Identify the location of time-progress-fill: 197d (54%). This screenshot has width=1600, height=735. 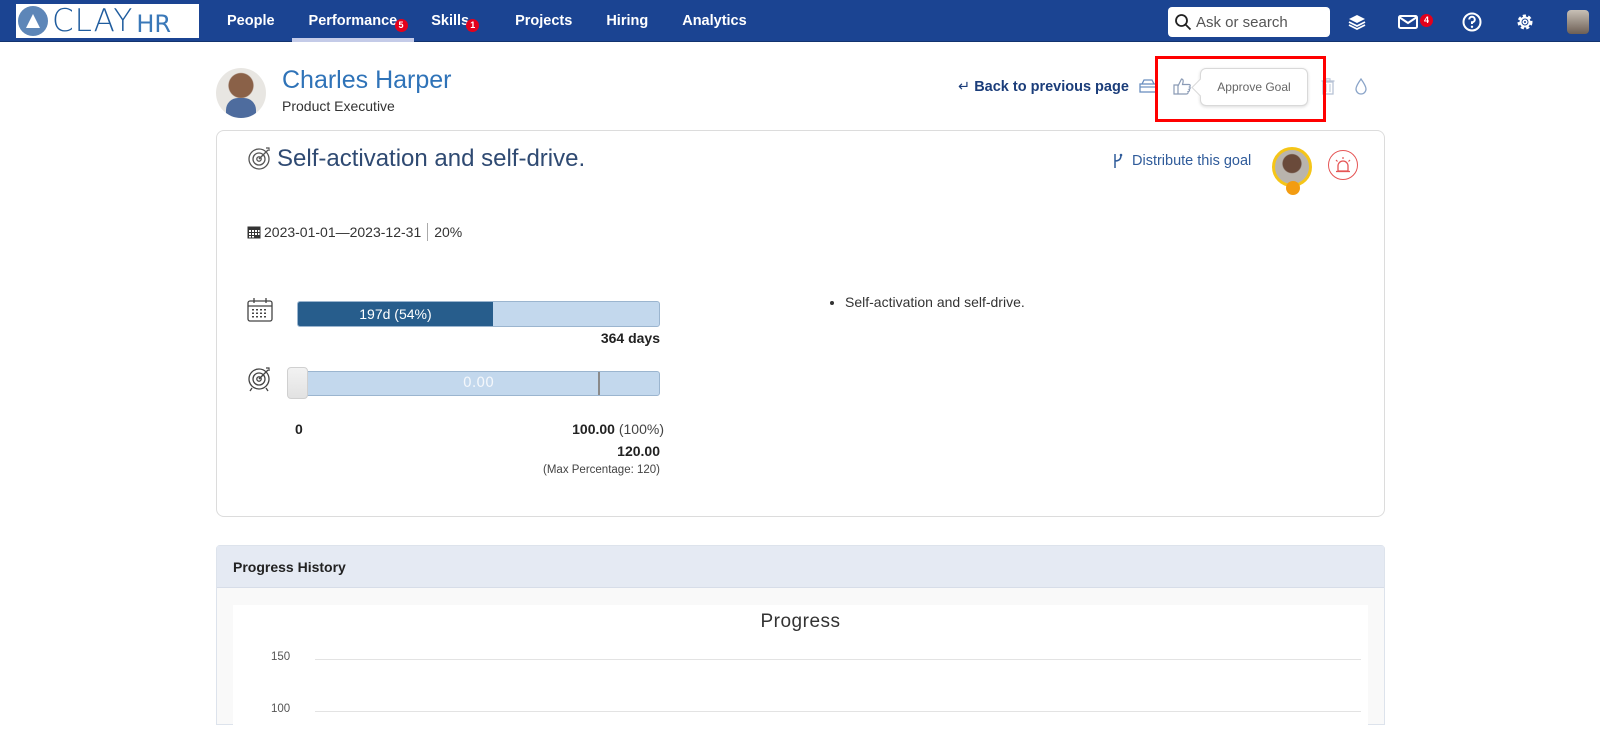
(395, 314).